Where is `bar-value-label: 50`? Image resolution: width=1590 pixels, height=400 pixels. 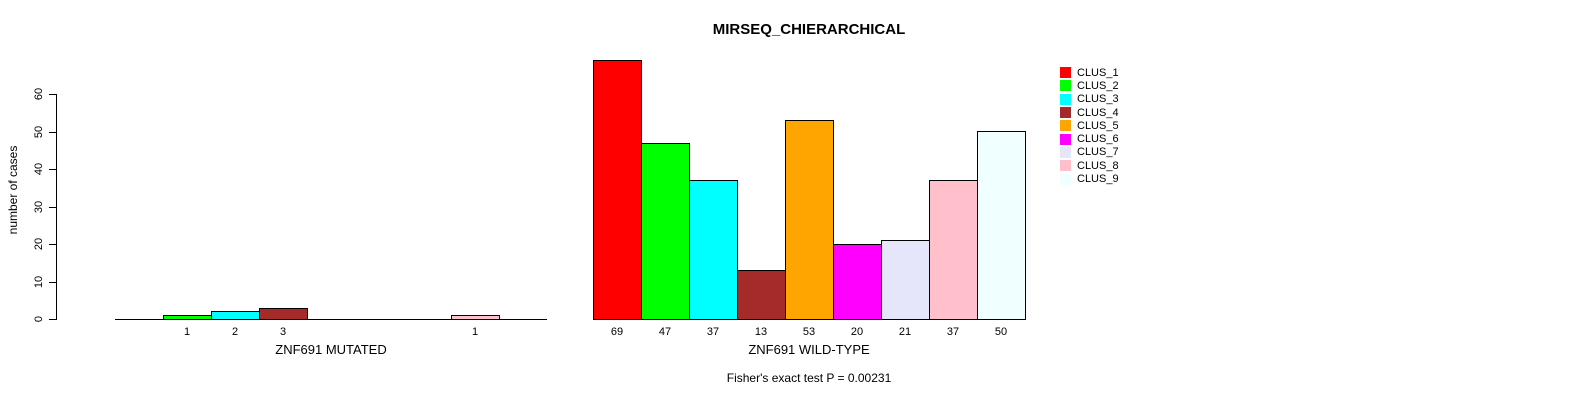
bar-value-label: 50 is located at coordinates (1001, 332).